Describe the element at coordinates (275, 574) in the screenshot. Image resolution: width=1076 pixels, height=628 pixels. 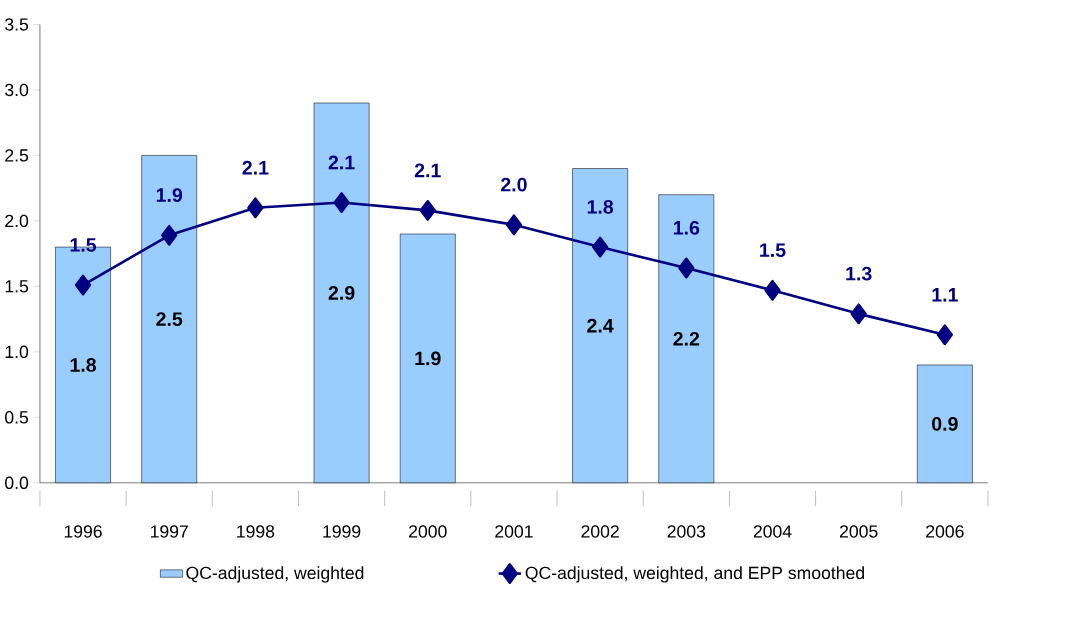
I see `legend-label: QC-adjusted, weighted` at that location.